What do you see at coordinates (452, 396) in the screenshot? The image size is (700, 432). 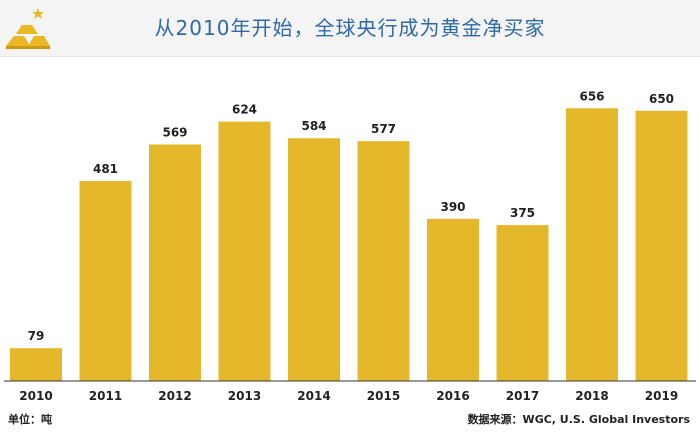 I see `x-tick-label-2016: 2016` at bounding box center [452, 396].